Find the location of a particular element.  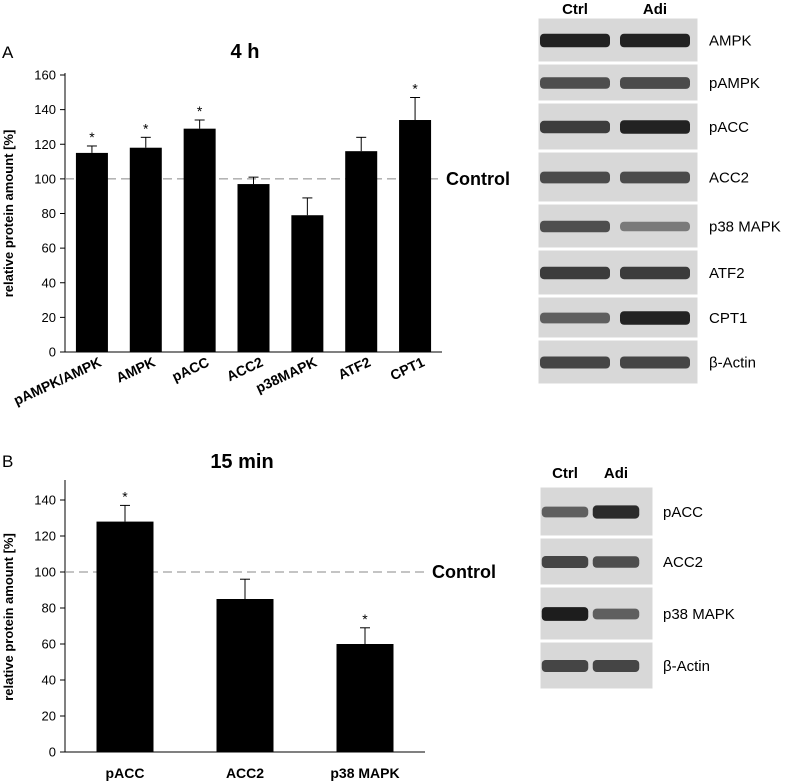

x-tick-label: AMPK is located at coordinates (135, 370).